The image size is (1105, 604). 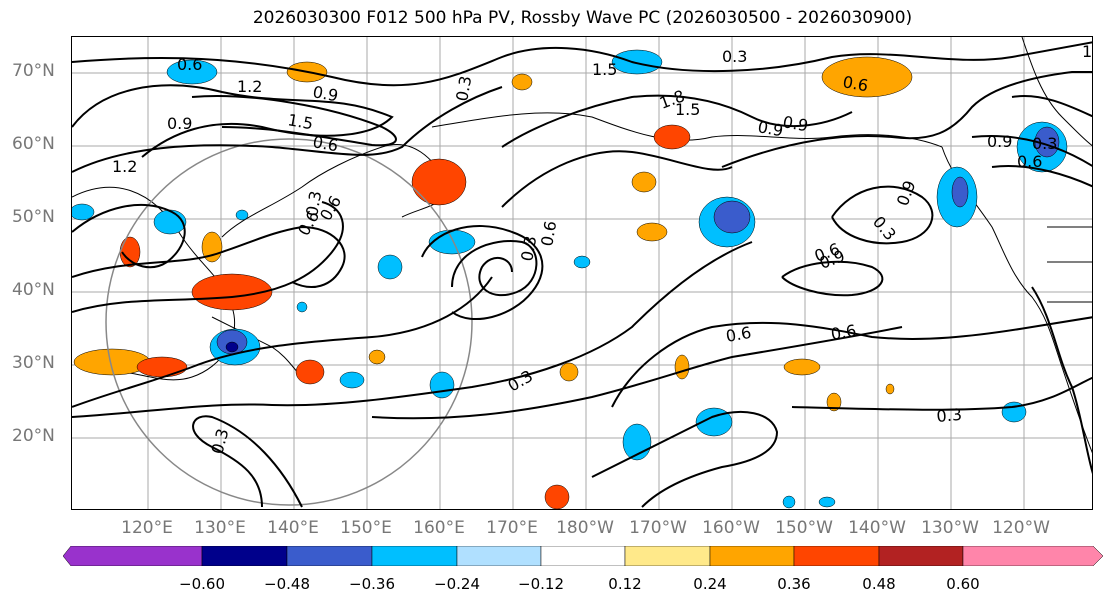 What do you see at coordinates (372, 584) in the screenshot?
I see `colorbar-tick: −0.36` at bounding box center [372, 584].